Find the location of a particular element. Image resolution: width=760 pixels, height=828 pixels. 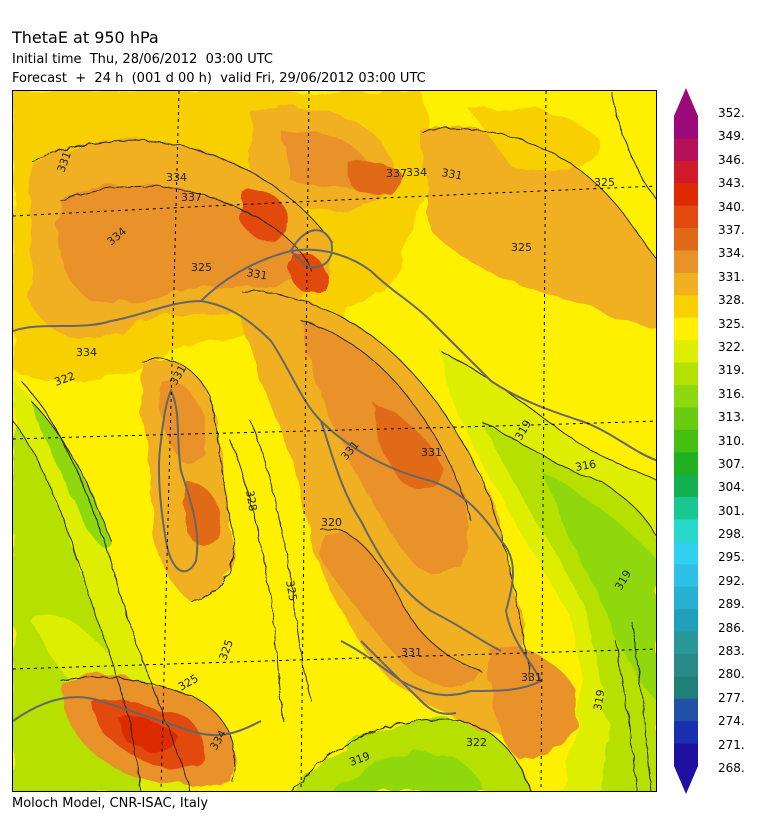

color-scale-bar is located at coordinates (686, 441).